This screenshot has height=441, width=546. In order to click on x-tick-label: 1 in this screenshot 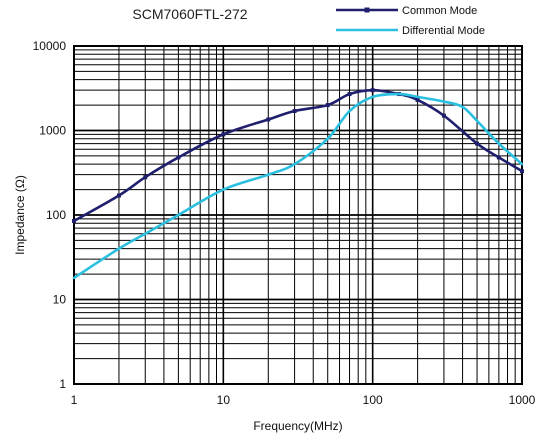, I will do `click(74, 400)`.